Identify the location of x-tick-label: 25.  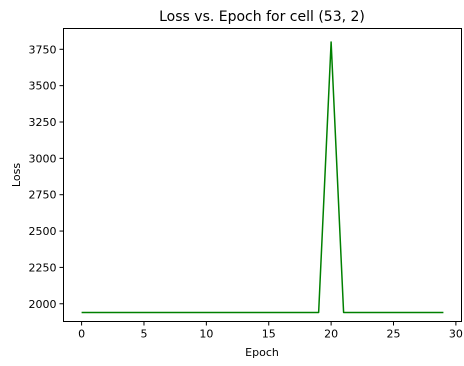
(394, 334).